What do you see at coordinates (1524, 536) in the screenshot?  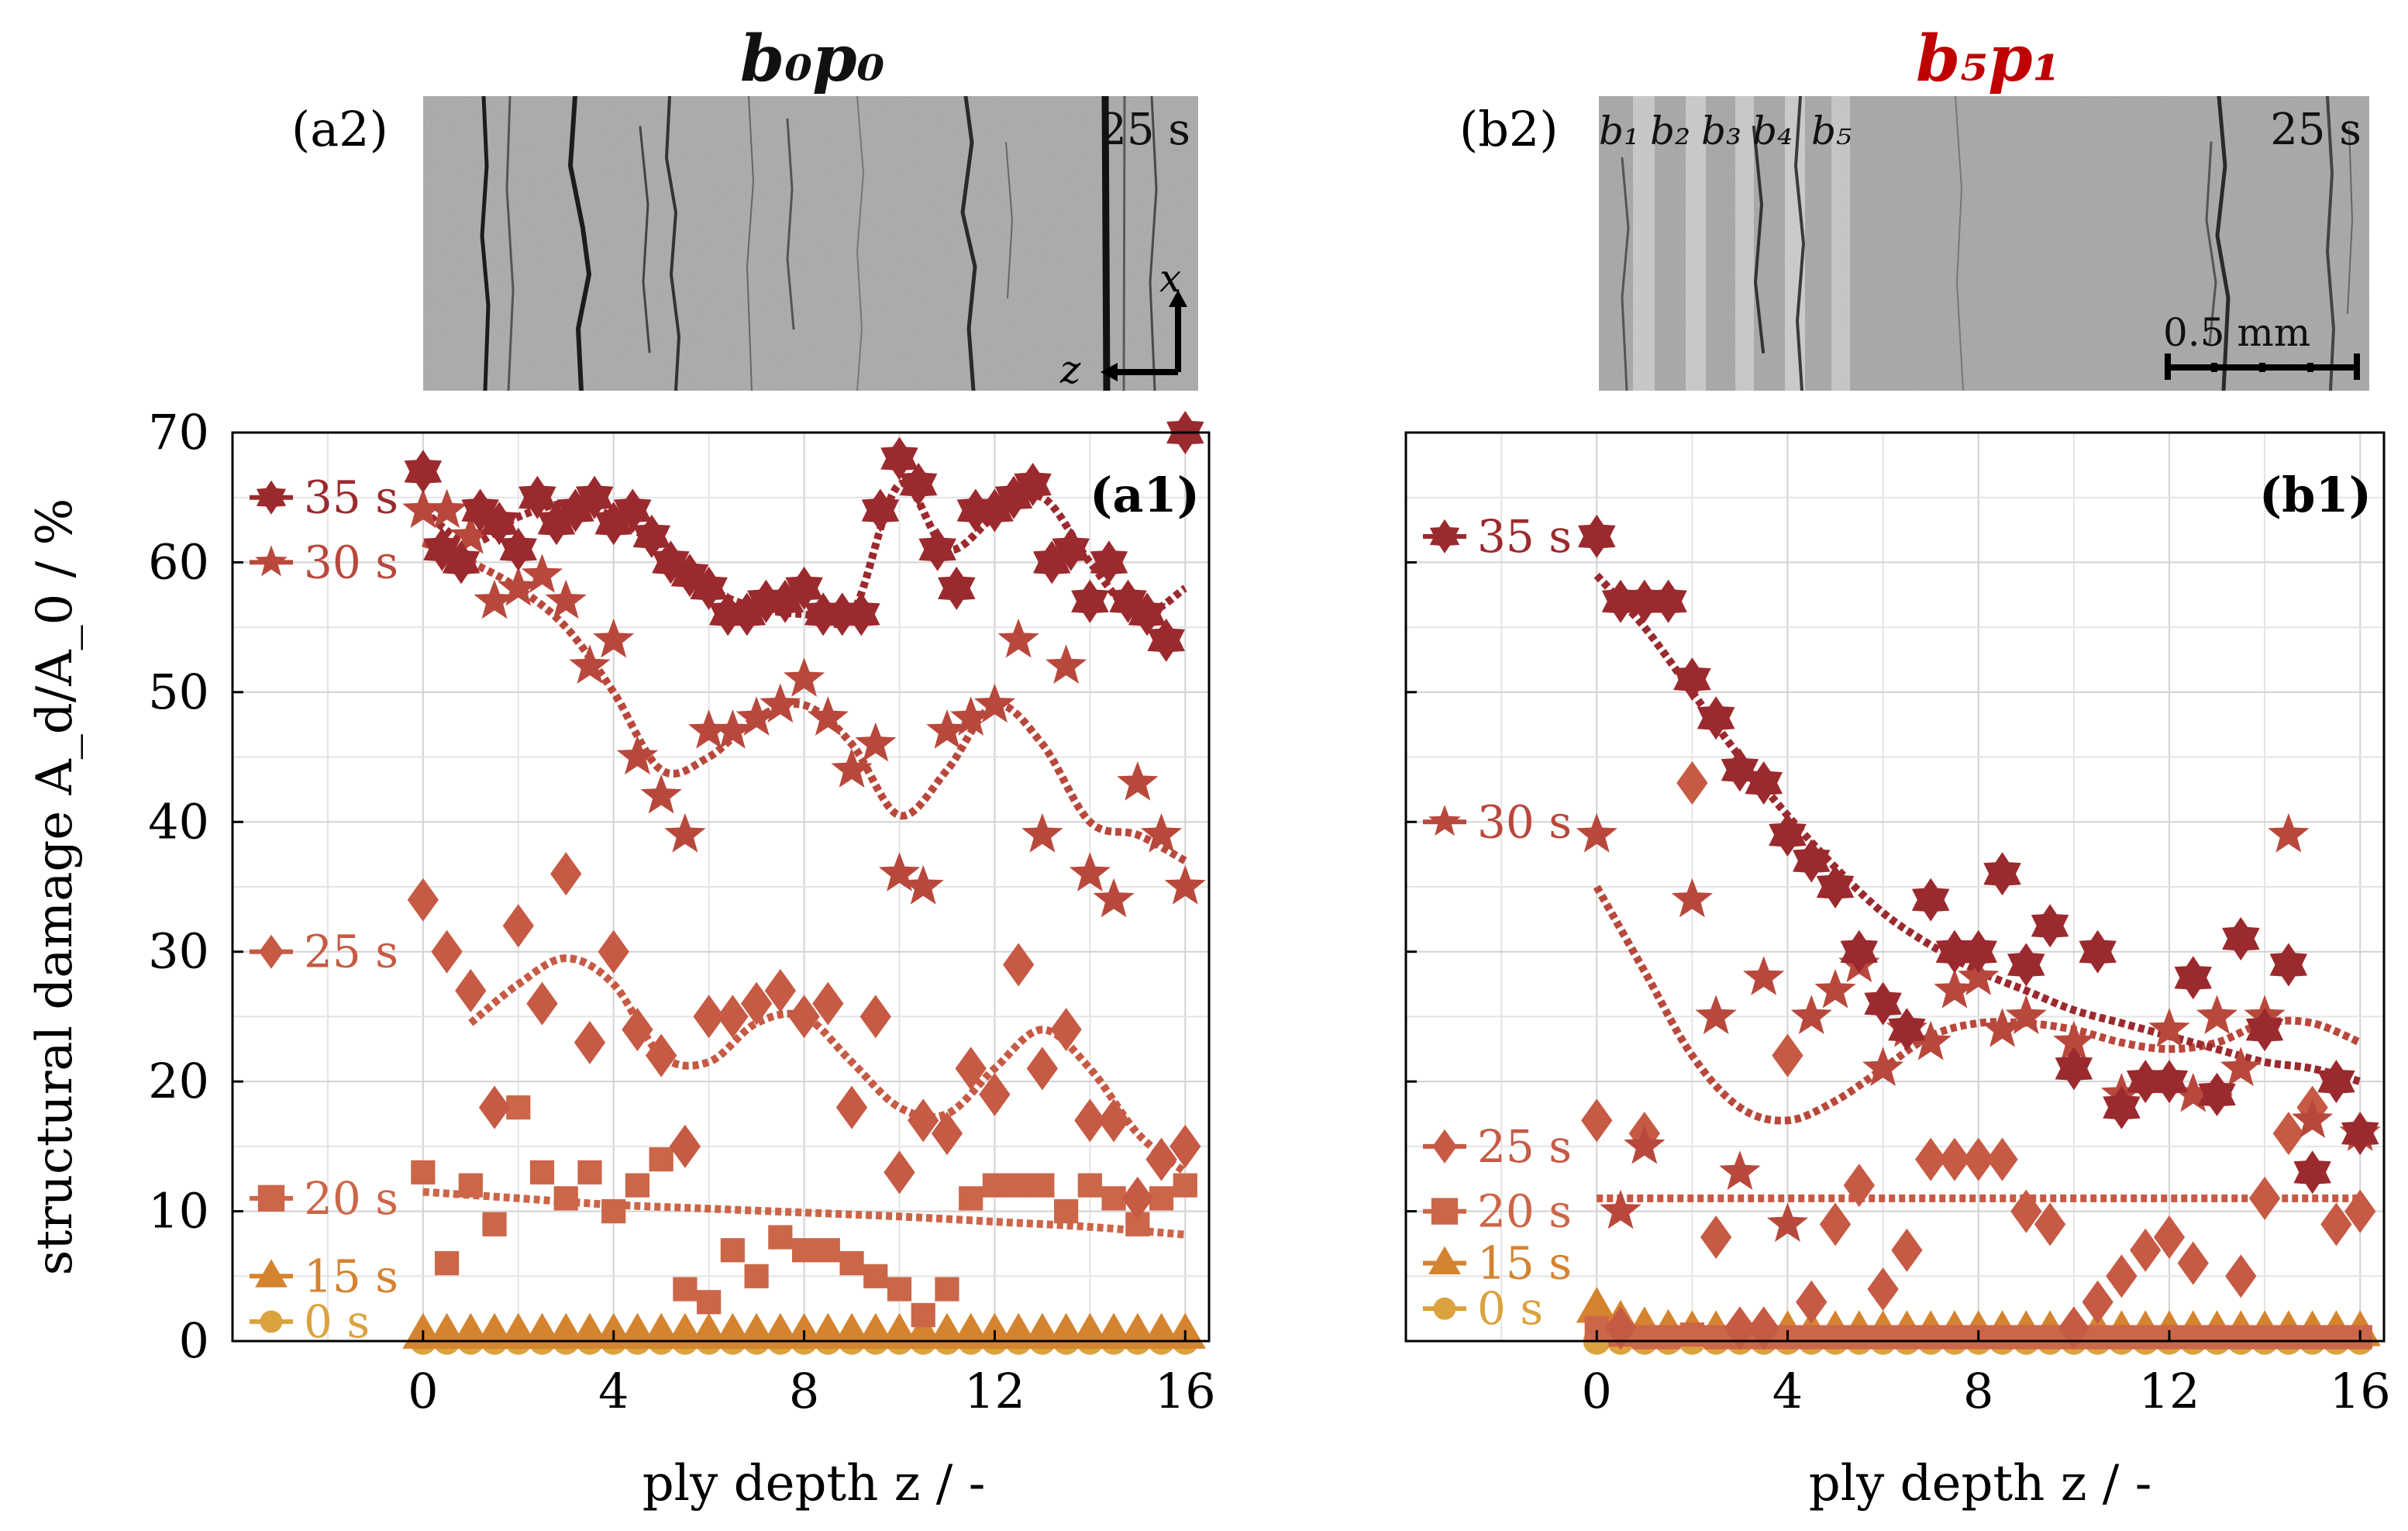 I see `legend-label: 35 s` at bounding box center [1524, 536].